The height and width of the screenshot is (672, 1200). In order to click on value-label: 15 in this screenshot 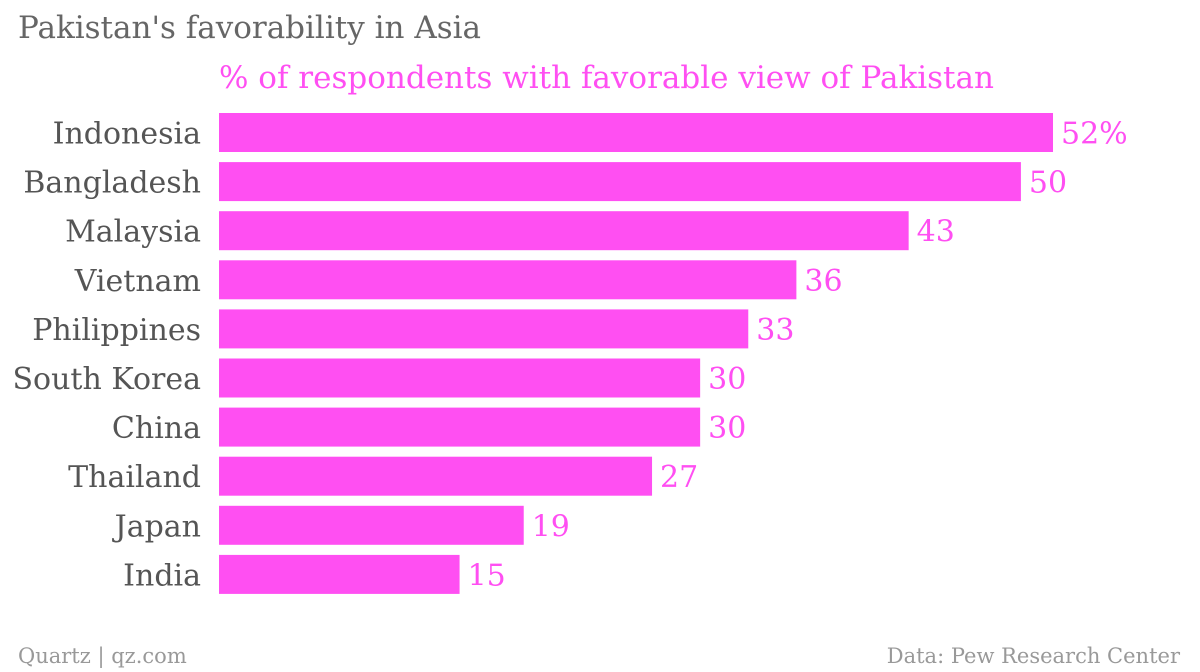, I will do `click(487, 575)`.